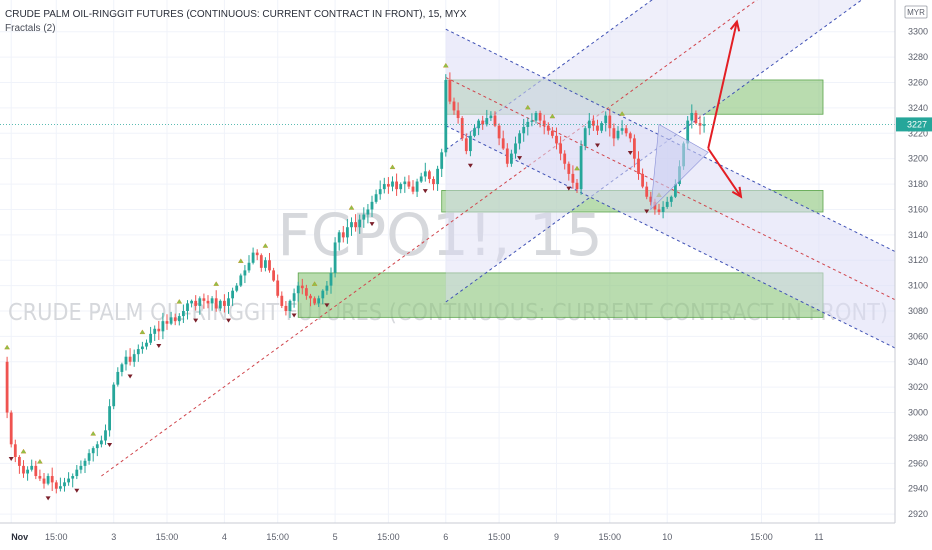 Image resolution: width=932 pixels, height=550 pixels. Describe the element at coordinates (679, 167) in the screenshot. I see `triangle-pattern` at that location.